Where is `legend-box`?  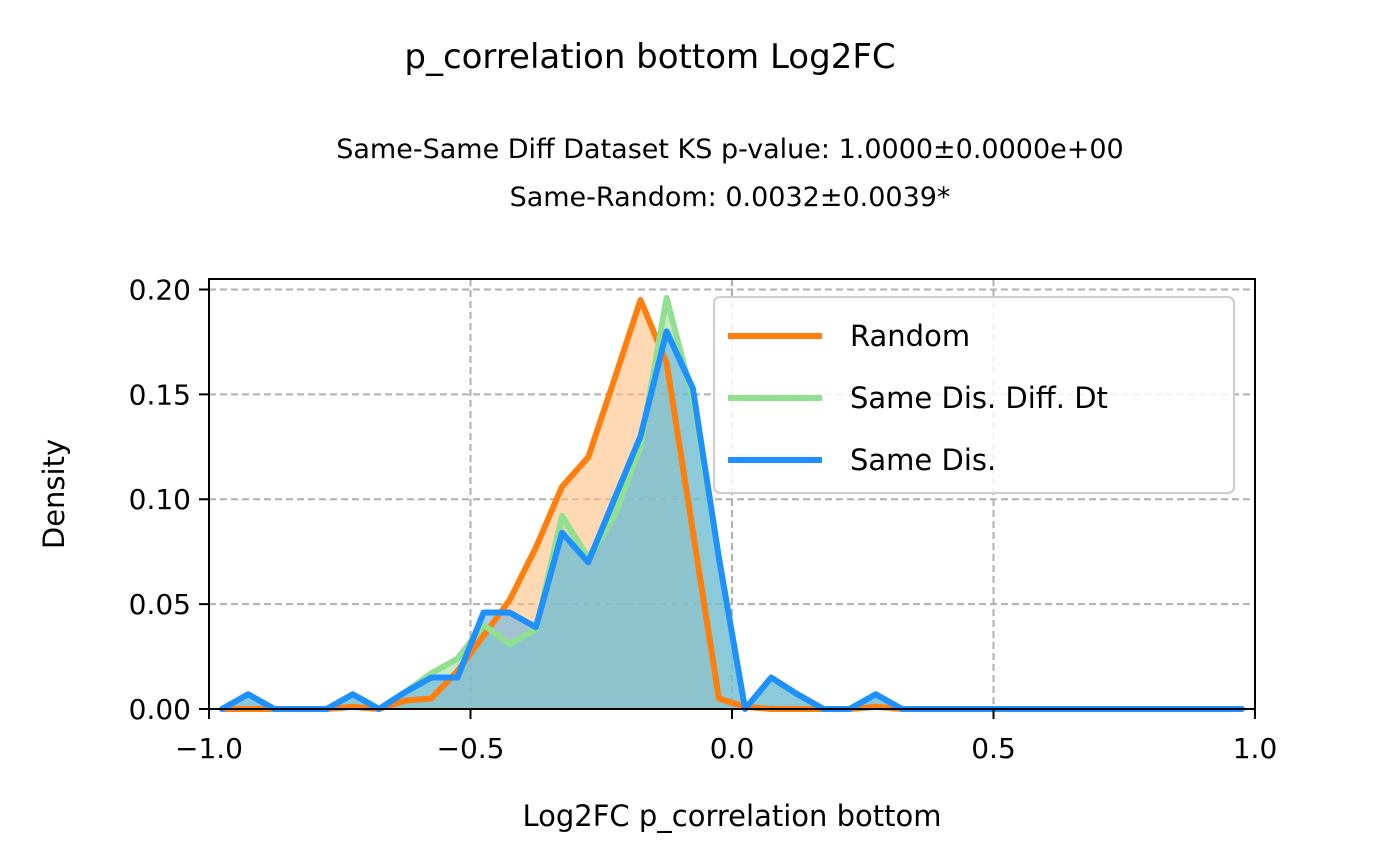
legend-box is located at coordinates (974, 395).